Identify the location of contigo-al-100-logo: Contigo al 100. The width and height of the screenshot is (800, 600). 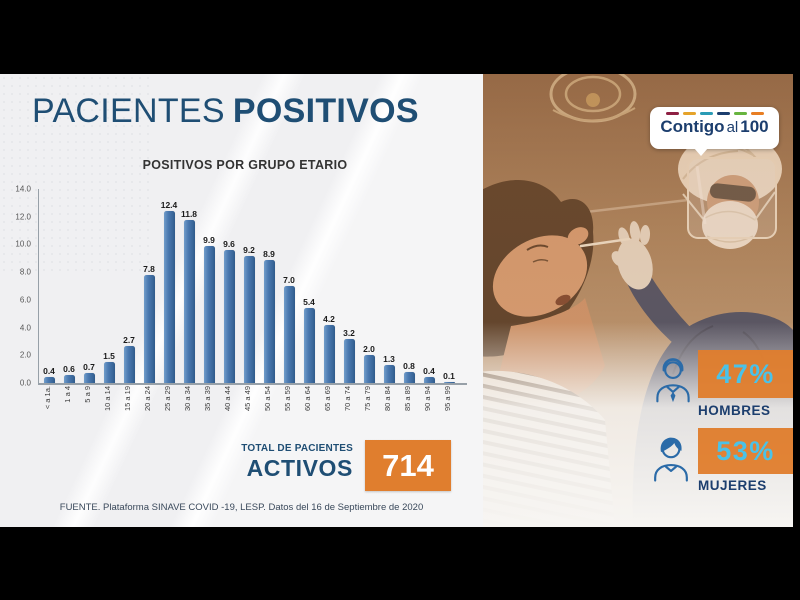
(714, 131).